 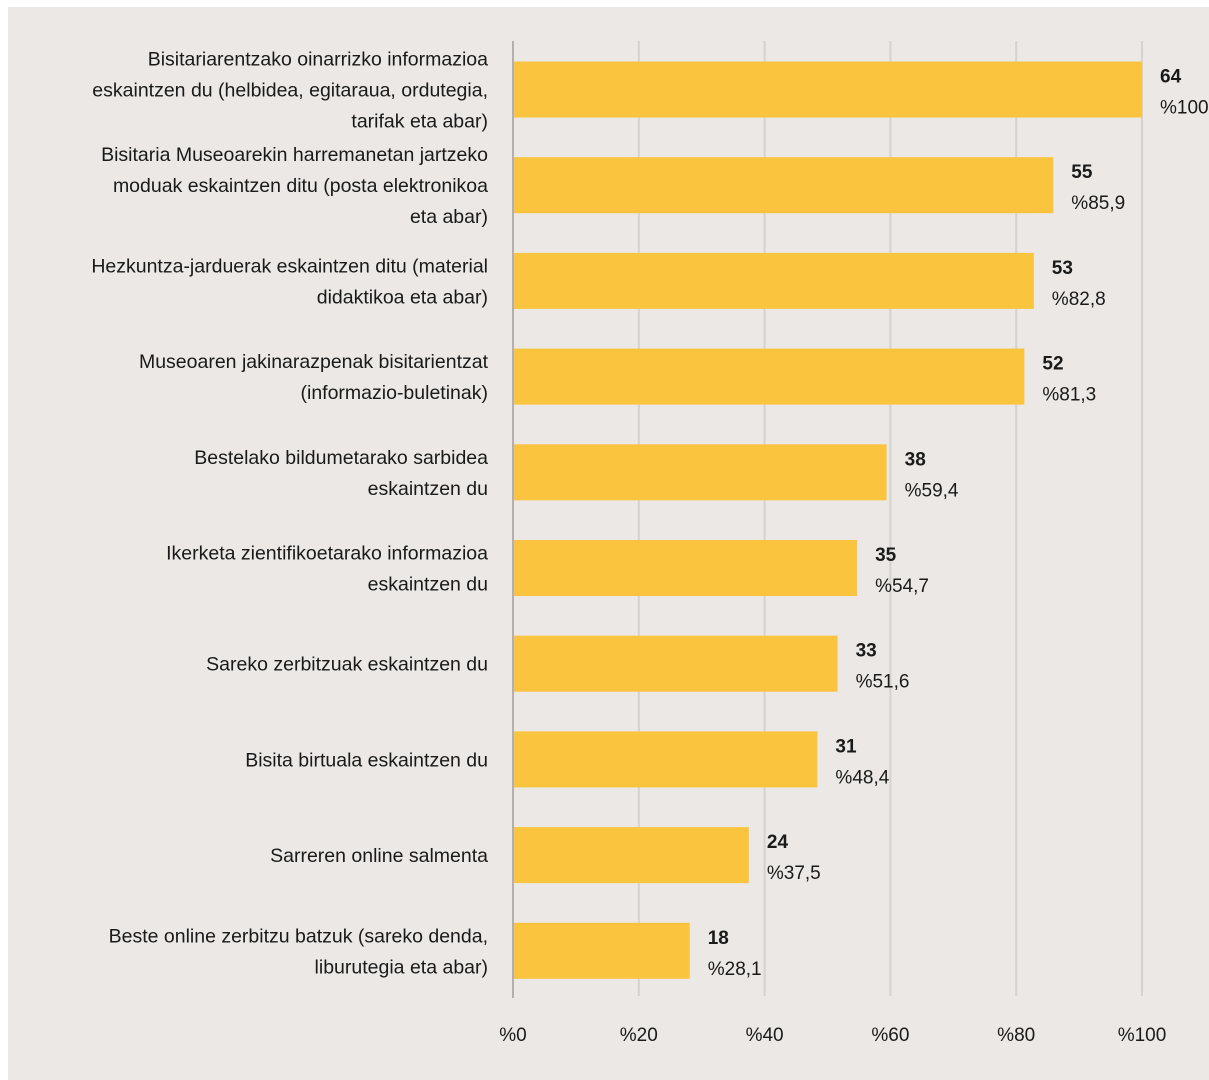 What do you see at coordinates (512, 1035) in the screenshot?
I see `x-tick-label: %0` at bounding box center [512, 1035].